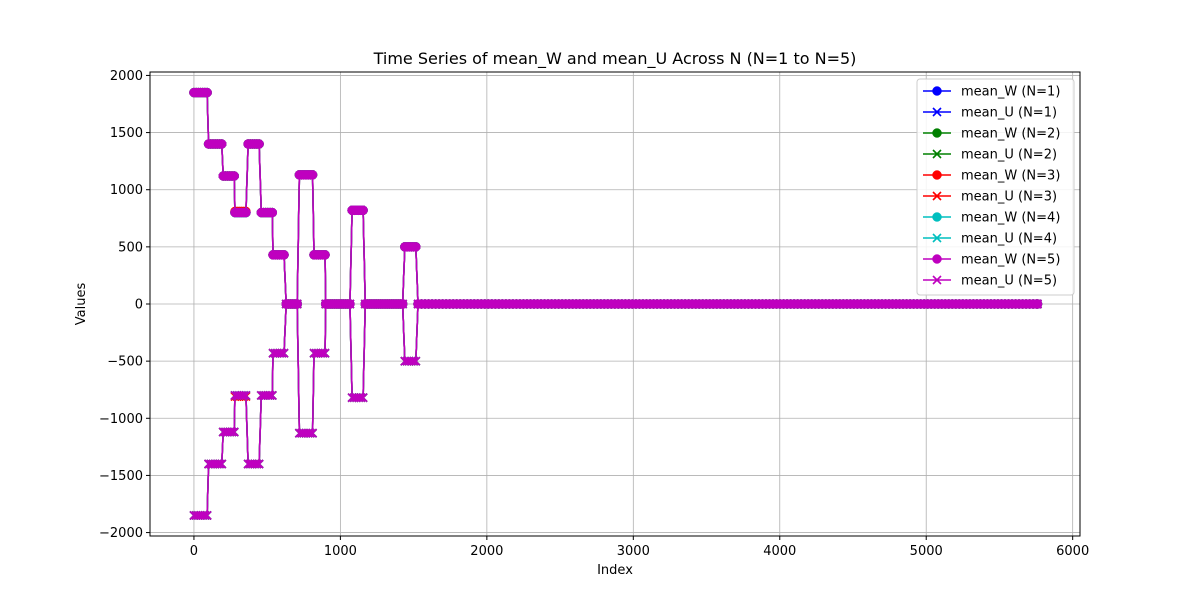 Image resolution: width=1200 pixels, height=600 pixels. What do you see at coordinates (130, 247) in the screenshot?
I see `y-tick-label: 500` at bounding box center [130, 247].